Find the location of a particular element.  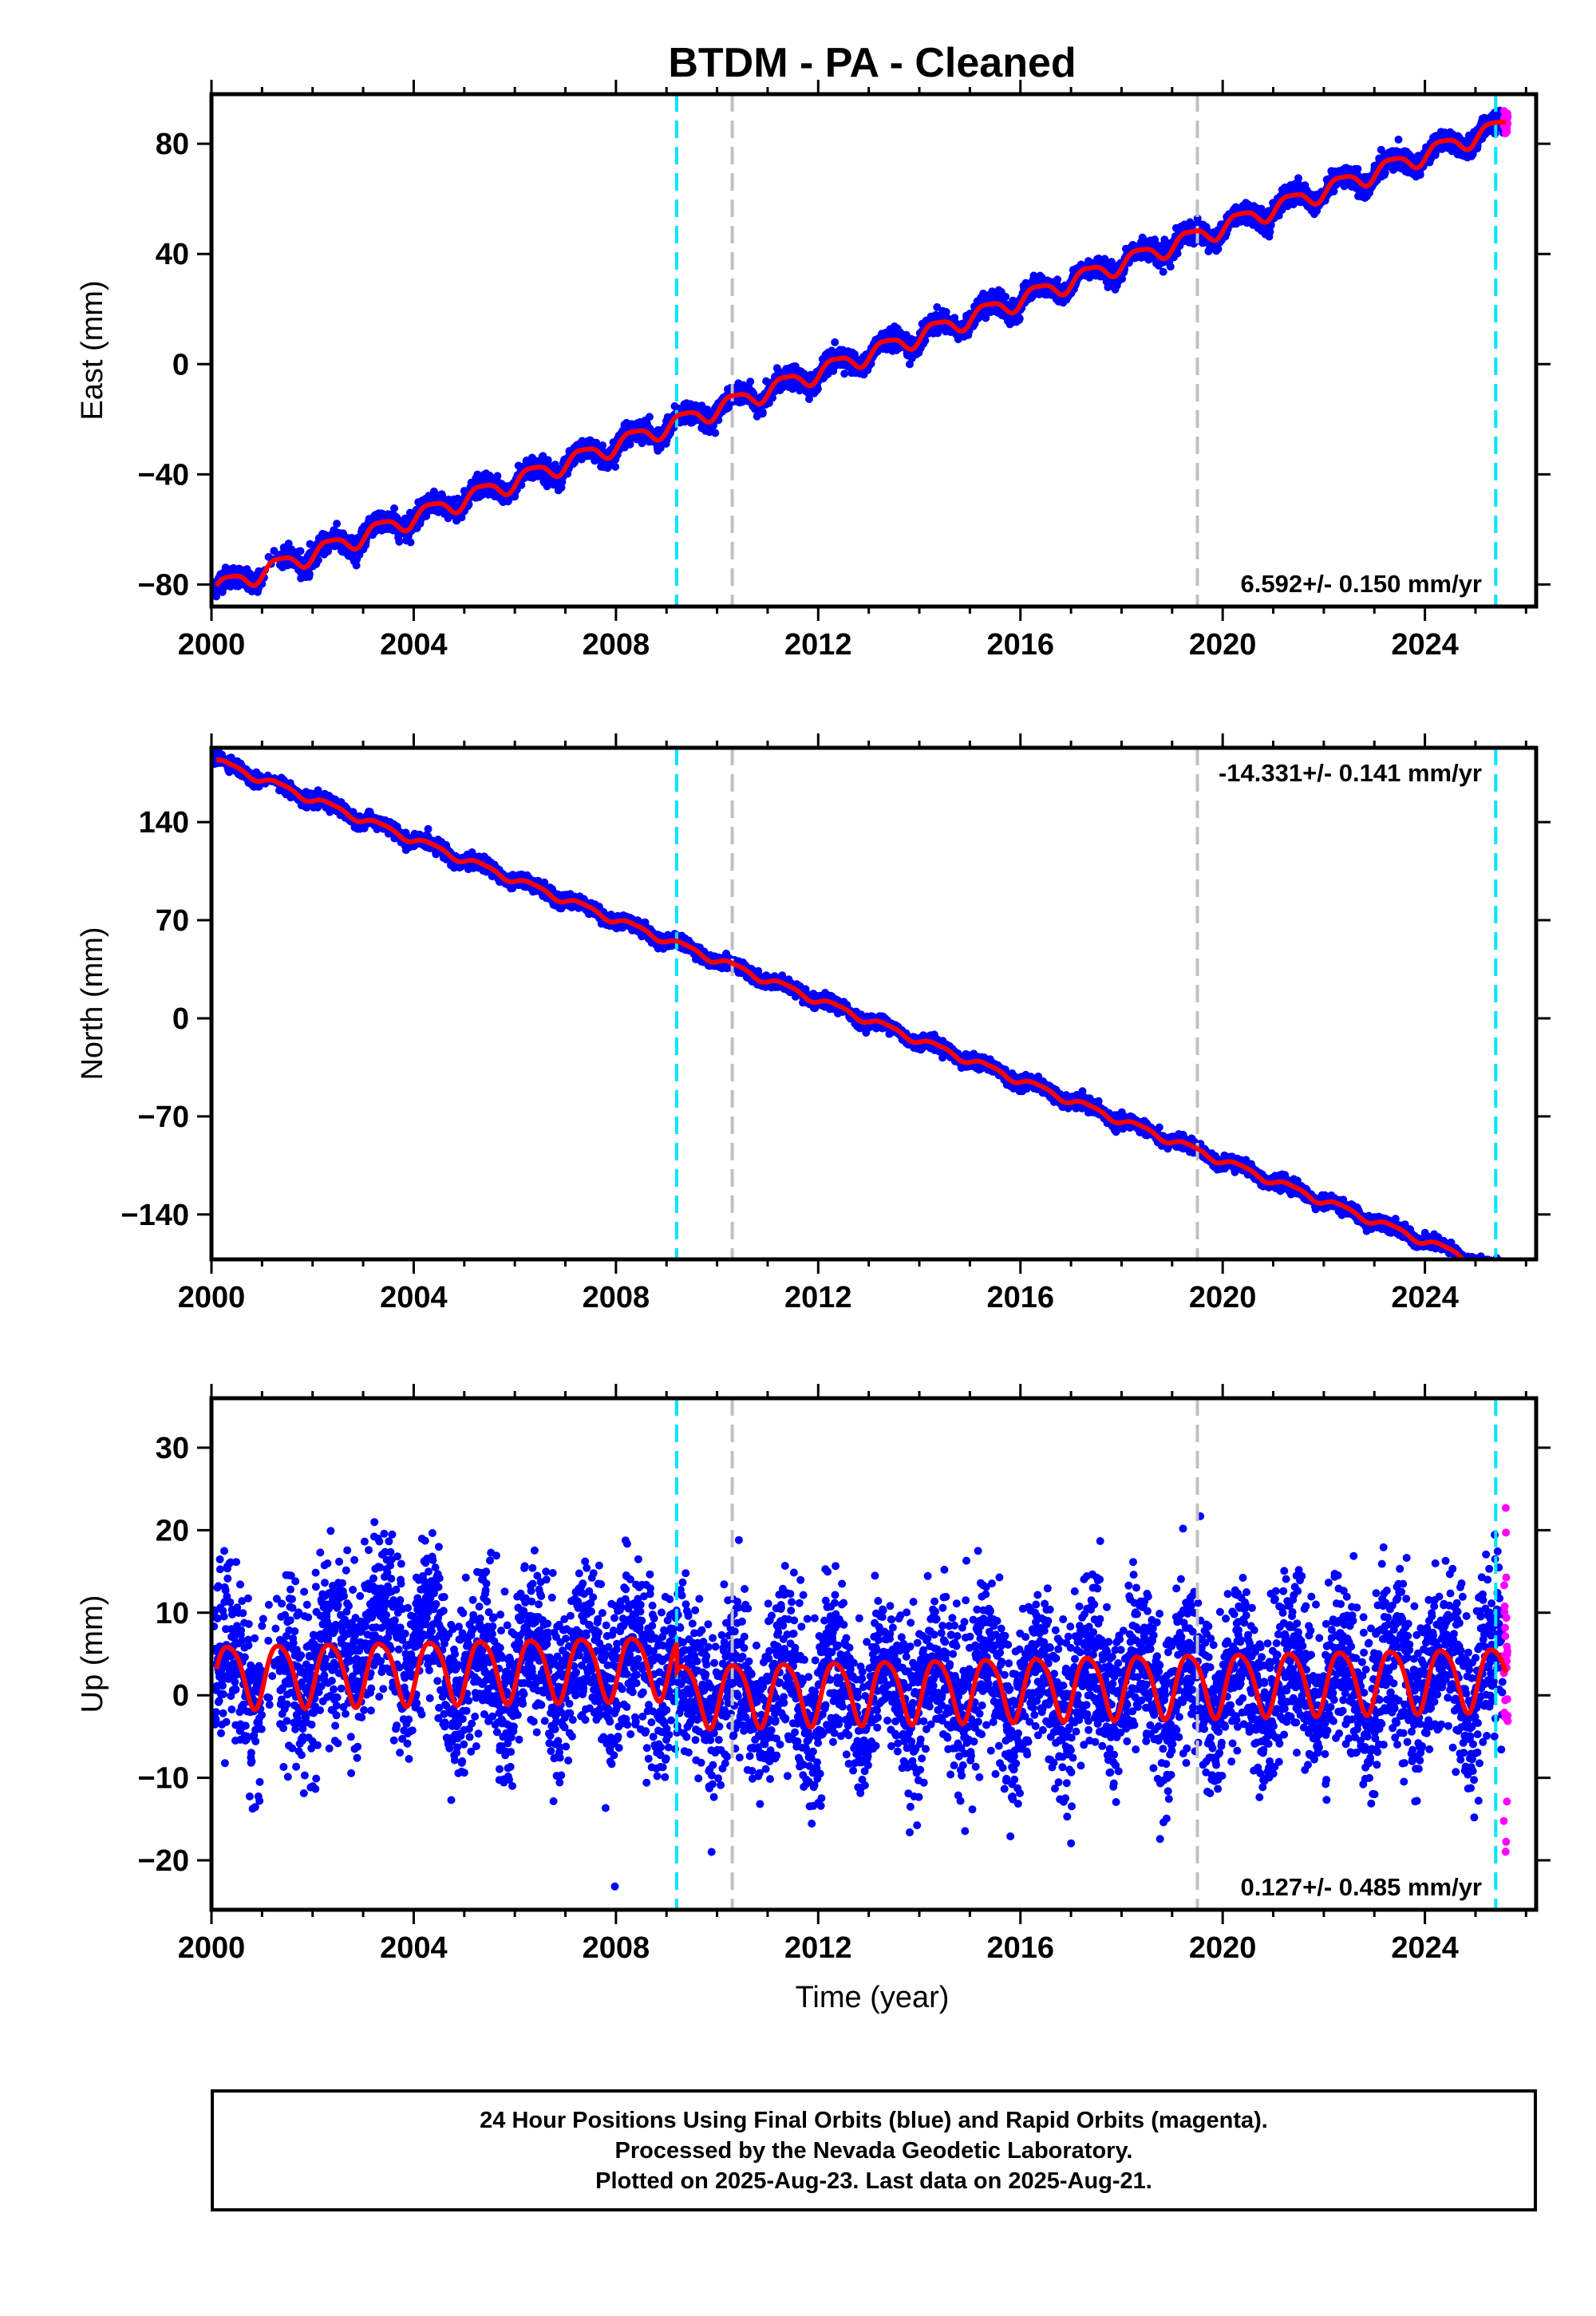

chart-title: BTDM - PA - Cleaned is located at coordinates (872, 63).